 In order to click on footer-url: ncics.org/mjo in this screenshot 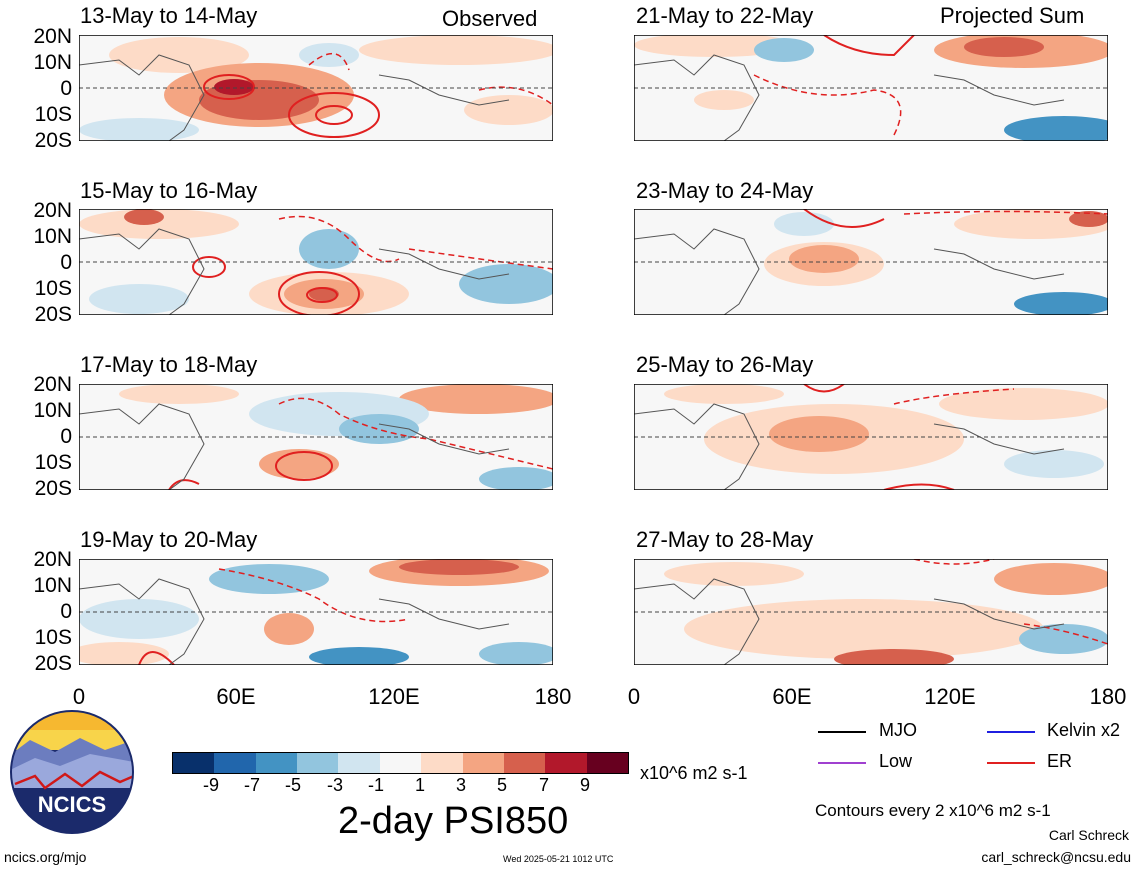, I will do `click(45, 857)`.